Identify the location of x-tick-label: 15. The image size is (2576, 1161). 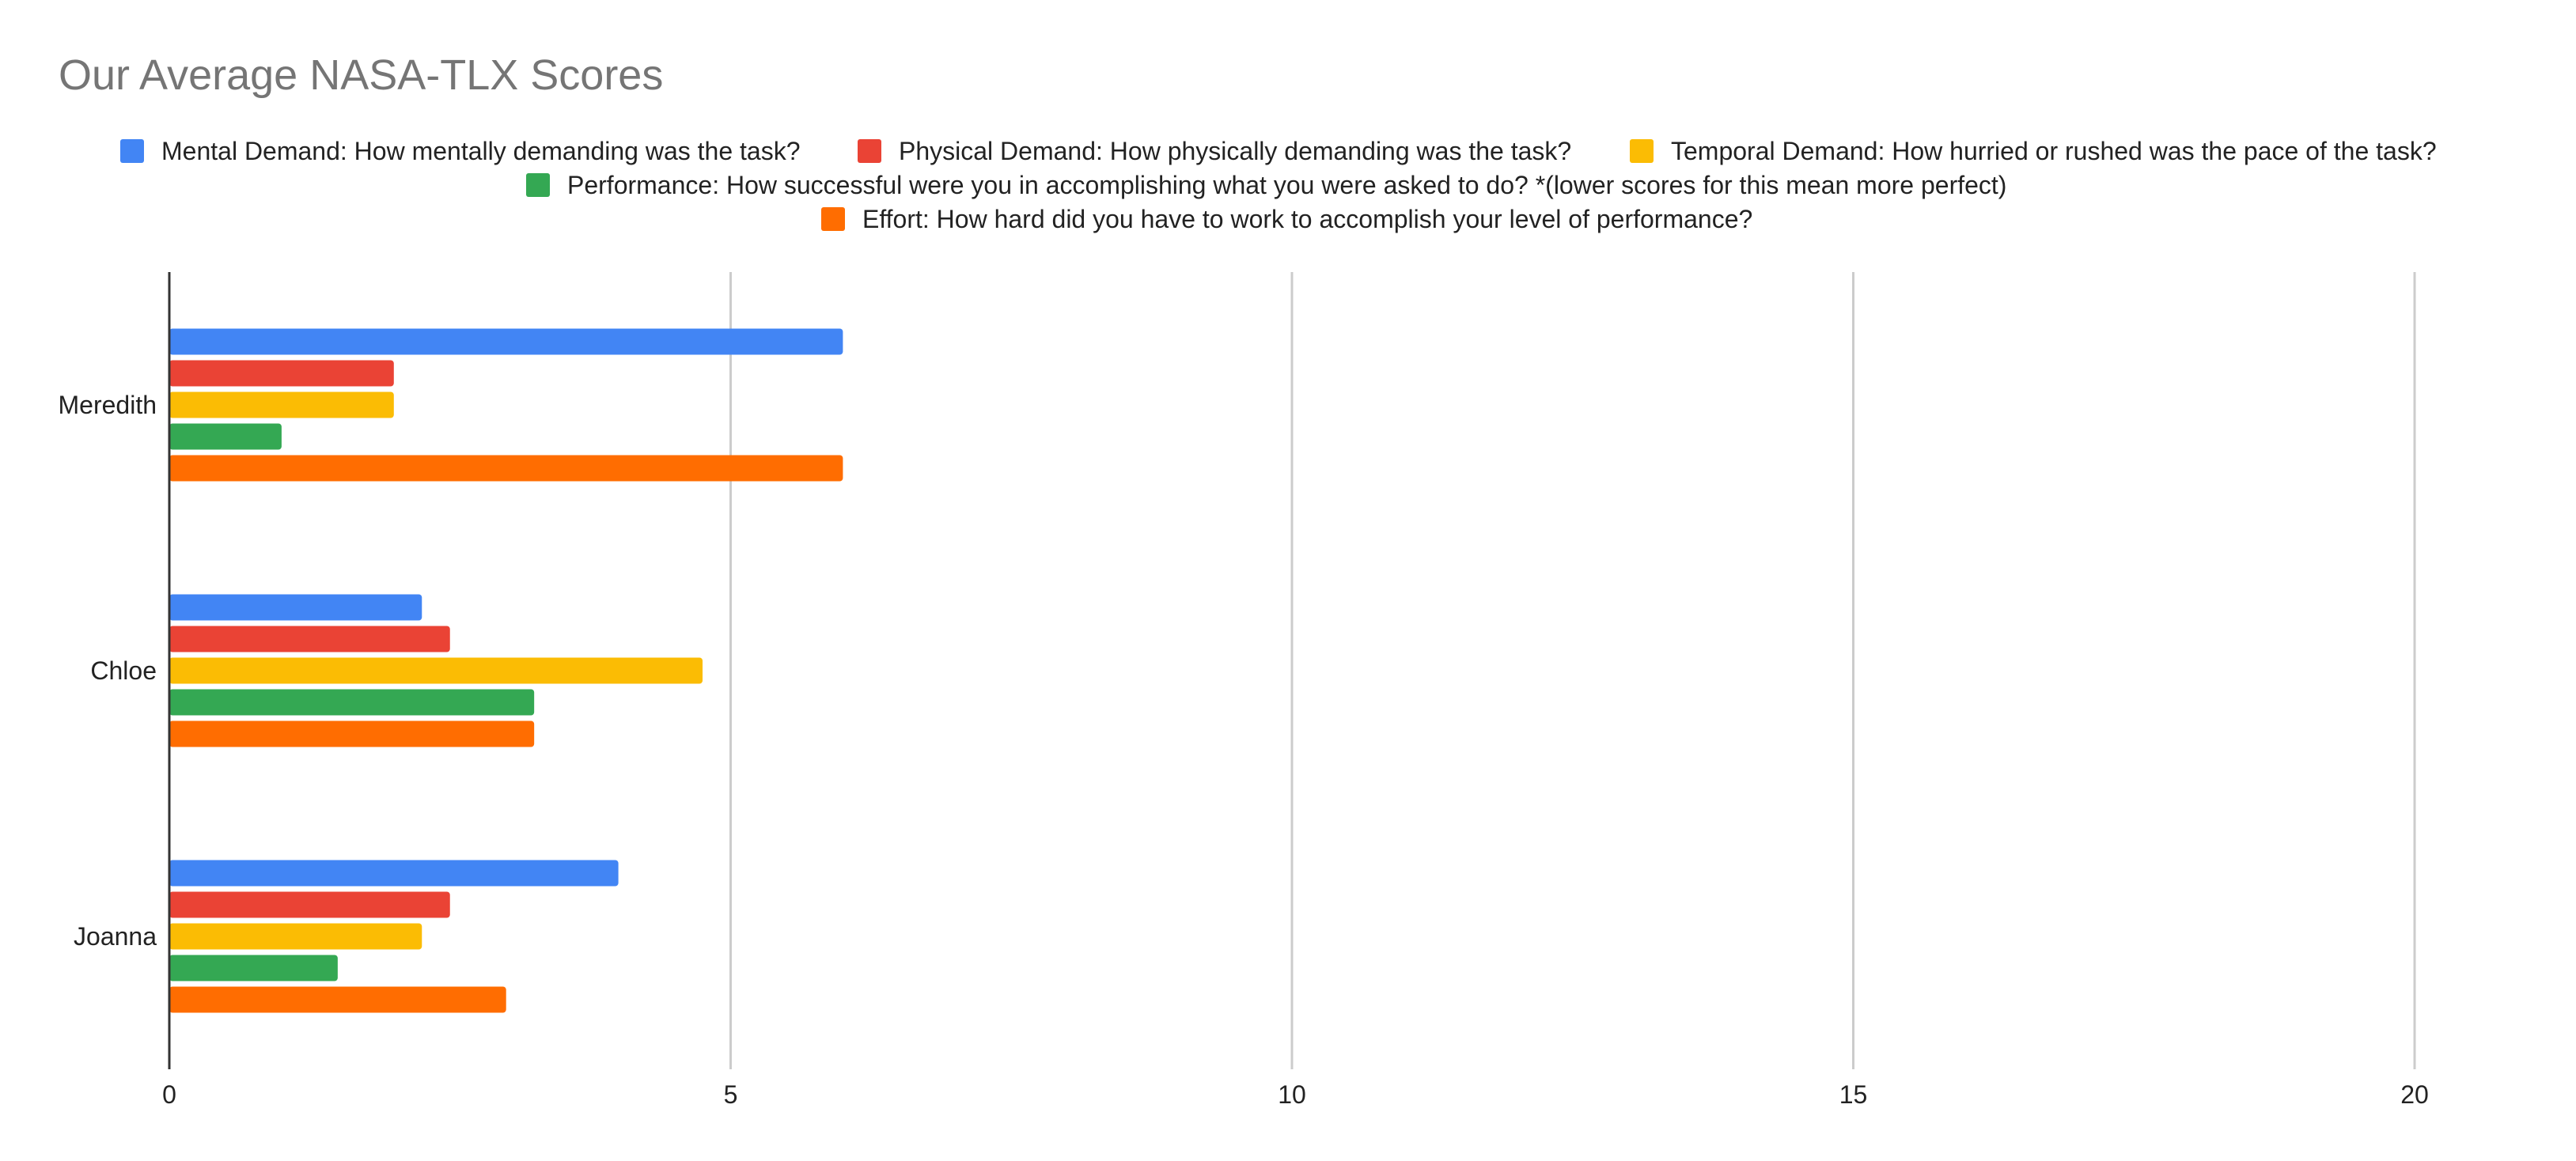
(1853, 1094).